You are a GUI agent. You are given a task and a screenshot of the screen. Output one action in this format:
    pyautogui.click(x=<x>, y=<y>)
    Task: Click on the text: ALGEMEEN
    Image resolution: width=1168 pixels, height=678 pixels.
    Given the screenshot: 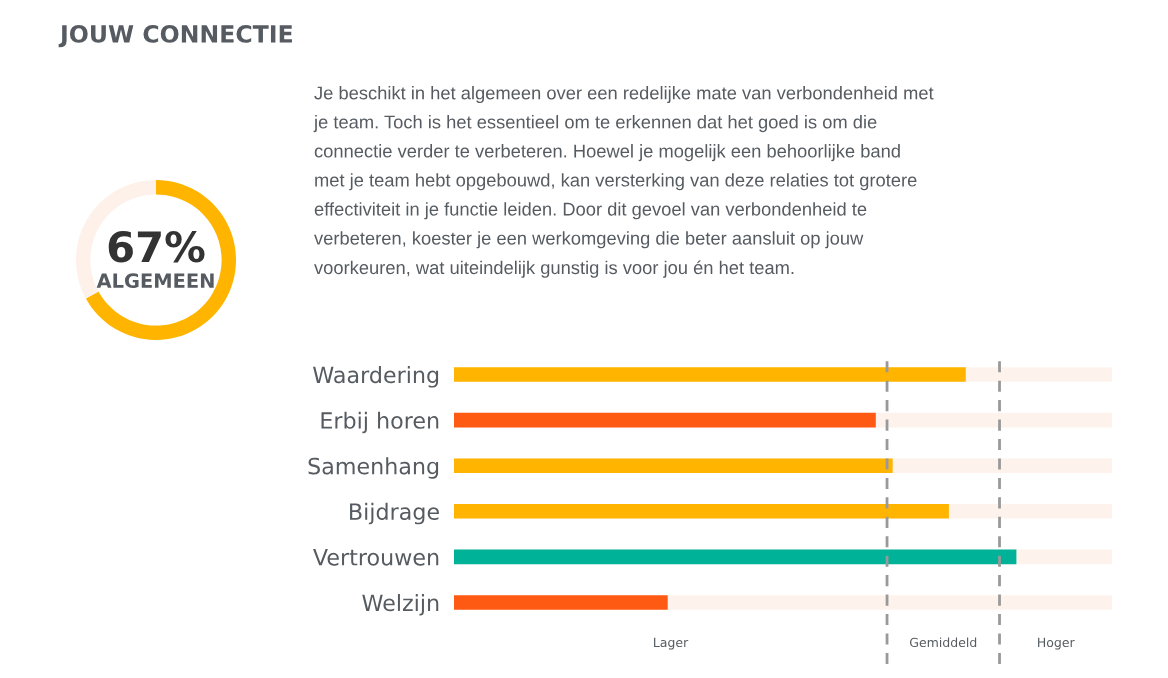 What is the action you would take?
    pyautogui.click(x=155, y=281)
    